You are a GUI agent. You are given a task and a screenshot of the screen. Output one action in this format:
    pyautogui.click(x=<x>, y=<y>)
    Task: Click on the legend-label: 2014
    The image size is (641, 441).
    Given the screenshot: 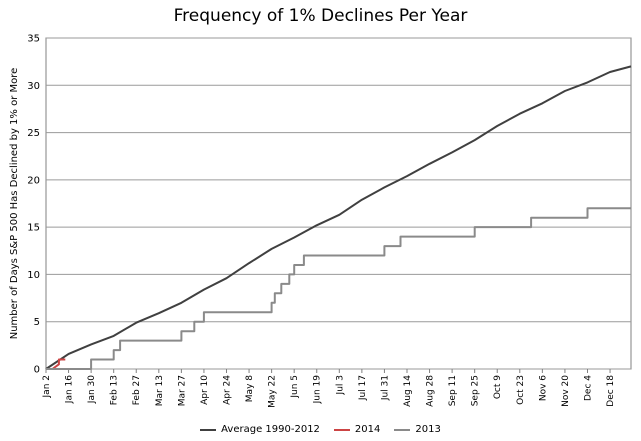 What is the action you would take?
    pyautogui.click(x=367, y=429)
    